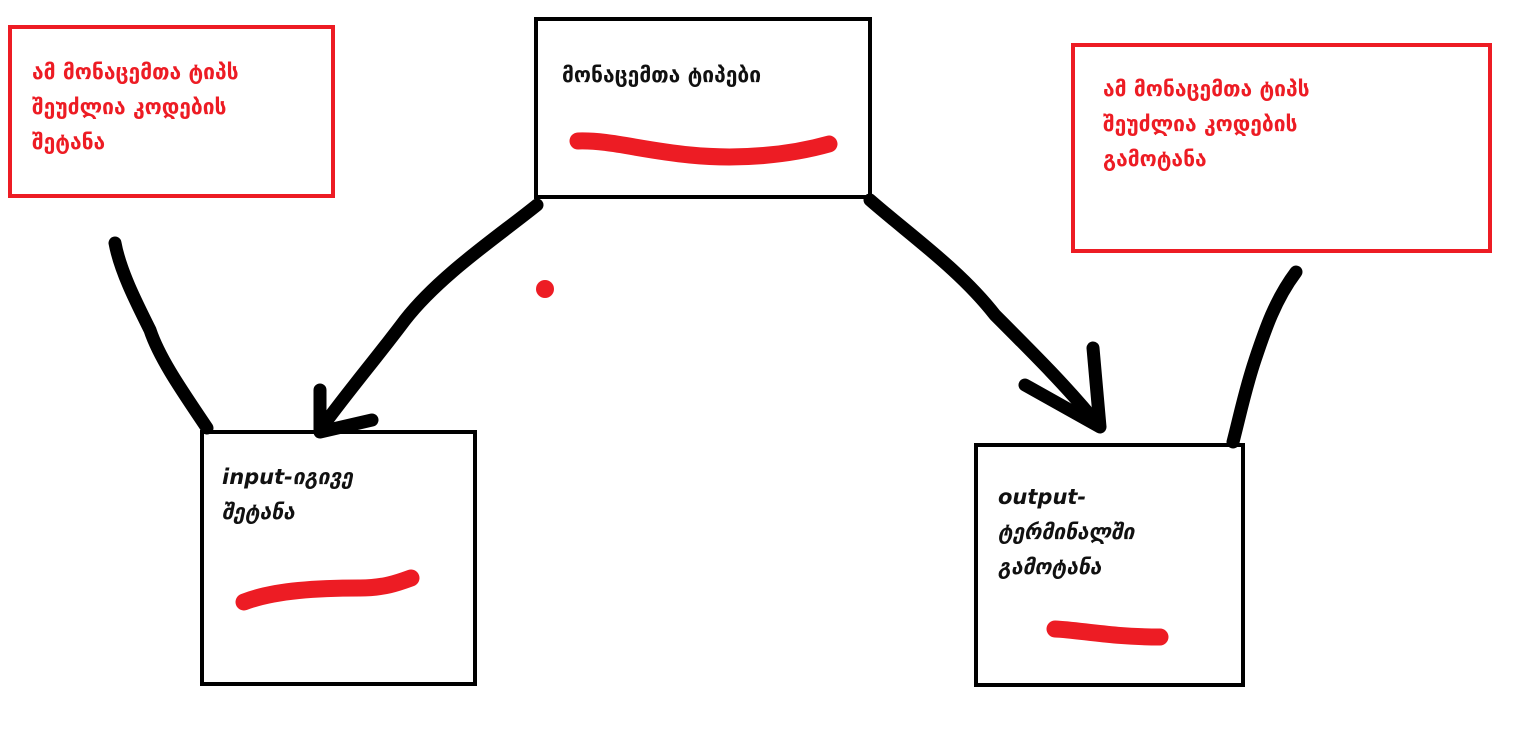  What do you see at coordinates (161, 335) in the screenshot?
I see `connector-left-note` at bounding box center [161, 335].